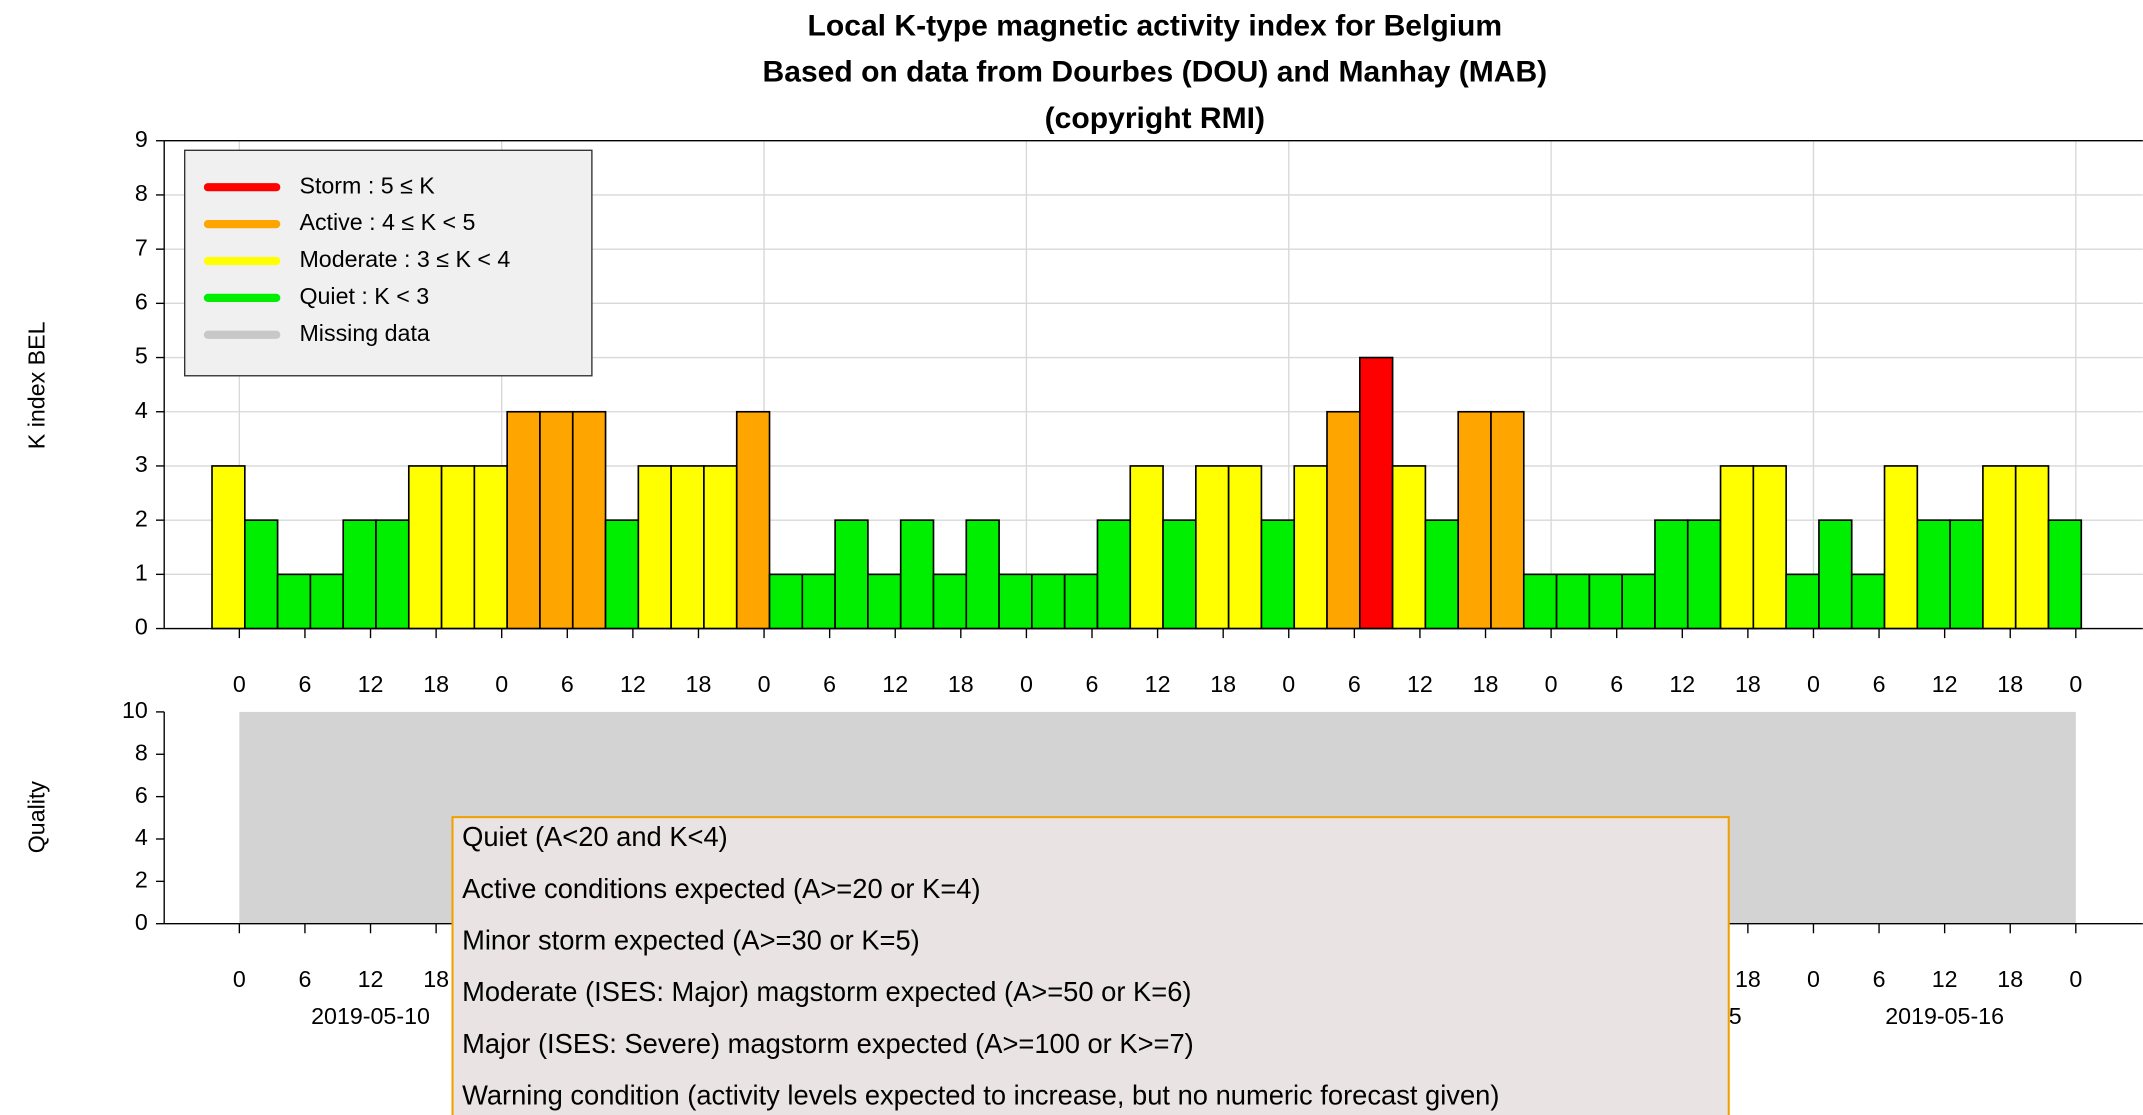 This screenshot has height=1115, width=2143. I want to click on legend-label: Active : 4 ≤ K < 5, so click(387, 222).